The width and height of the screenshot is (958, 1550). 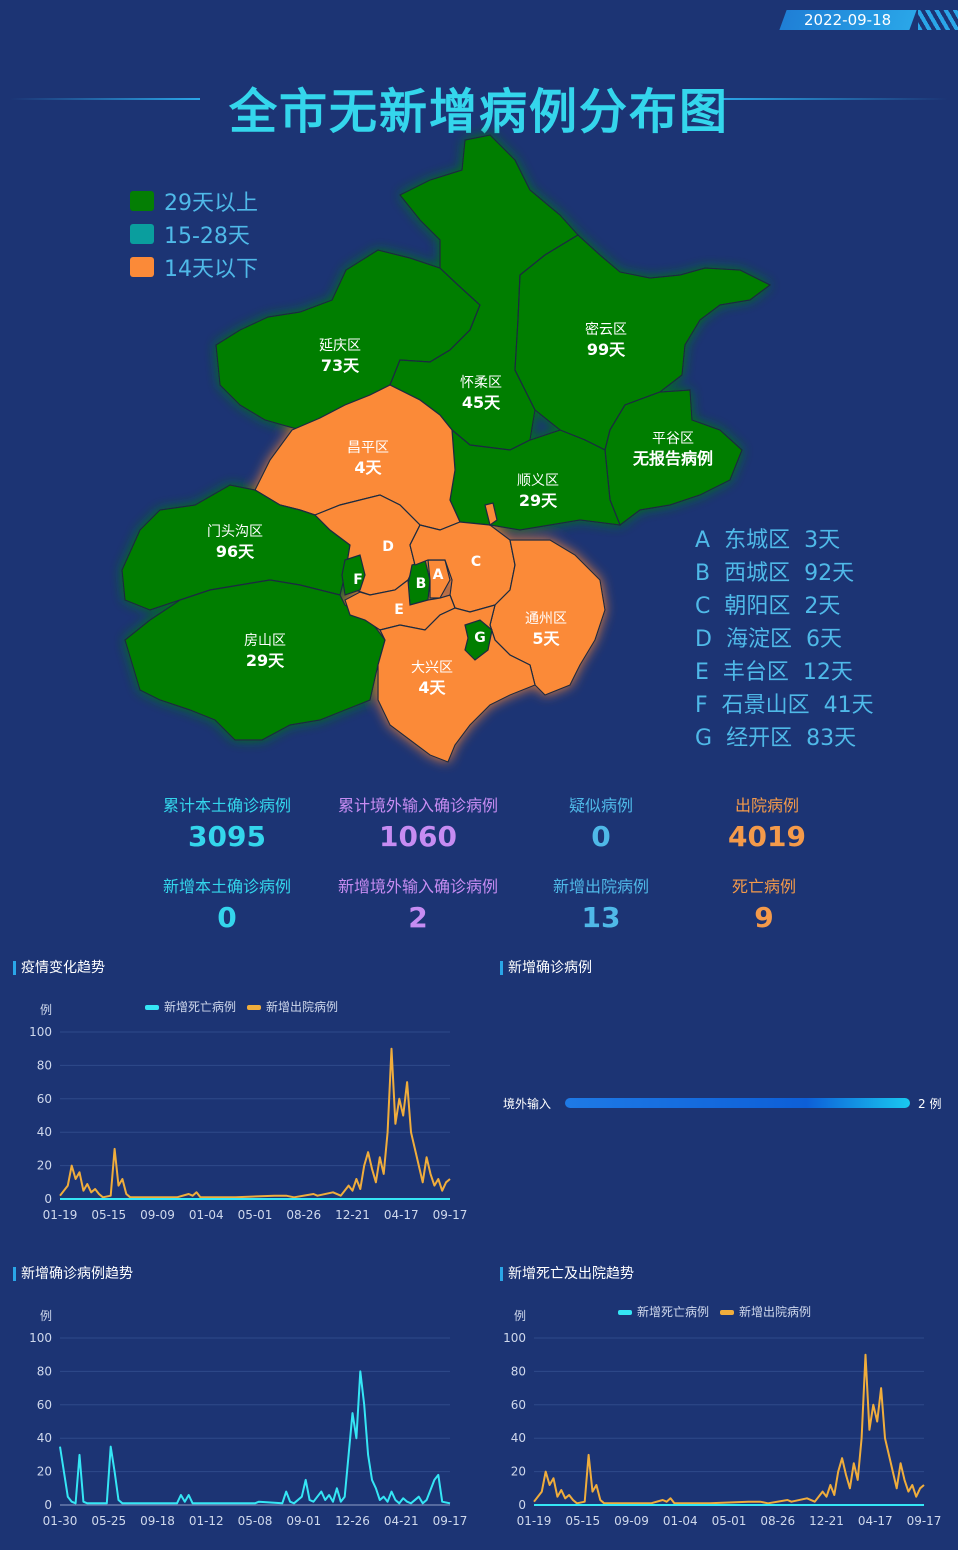 What do you see at coordinates (827, 672) in the screenshot?
I see `abbr-days: 12天` at bounding box center [827, 672].